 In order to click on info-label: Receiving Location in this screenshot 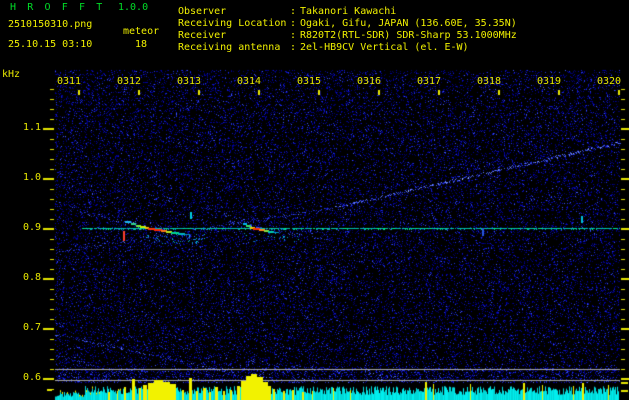, I will do `click(232, 23)`.